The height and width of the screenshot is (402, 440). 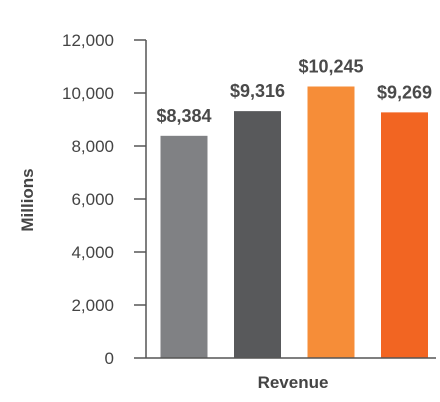 What do you see at coordinates (27, 199) in the screenshot?
I see `y-axis-title: Millions` at bounding box center [27, 199].